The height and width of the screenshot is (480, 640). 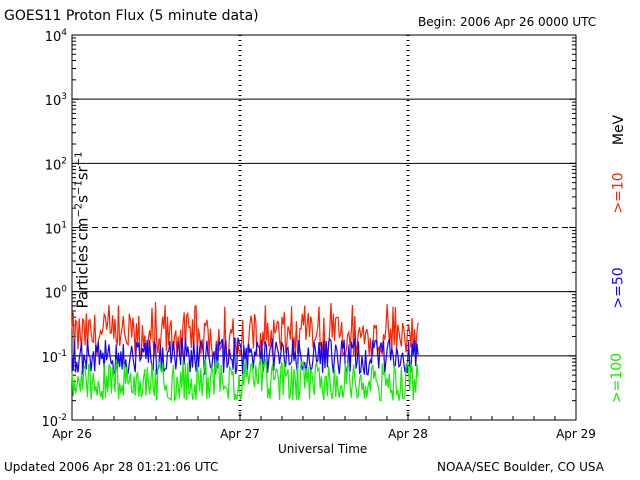 I want to click on y-tick-label: 10², so click(x=56, y=164).